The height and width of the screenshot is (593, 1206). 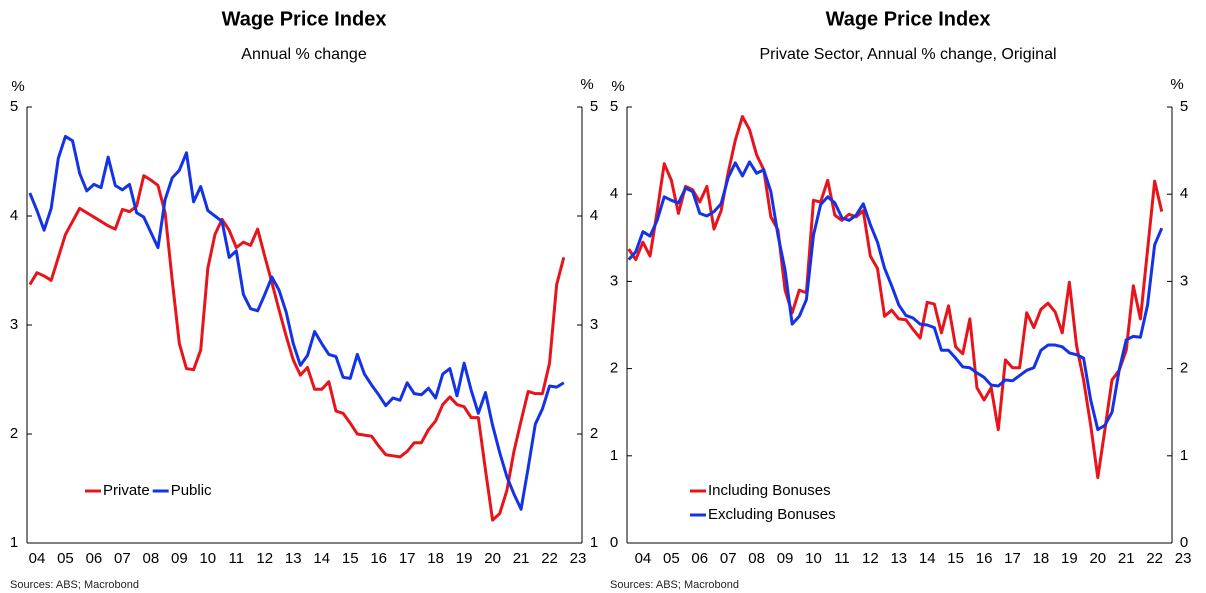 I want to click on legend-label: Excluding Bonuses, so click(x=772, y=514).